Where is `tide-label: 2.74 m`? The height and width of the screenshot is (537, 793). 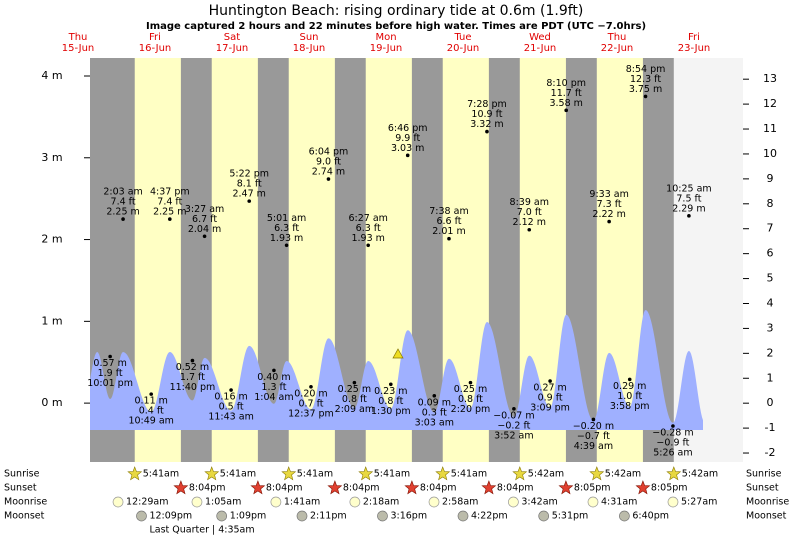
tide-label: 2.74 m is located at coordinates (328, 172).